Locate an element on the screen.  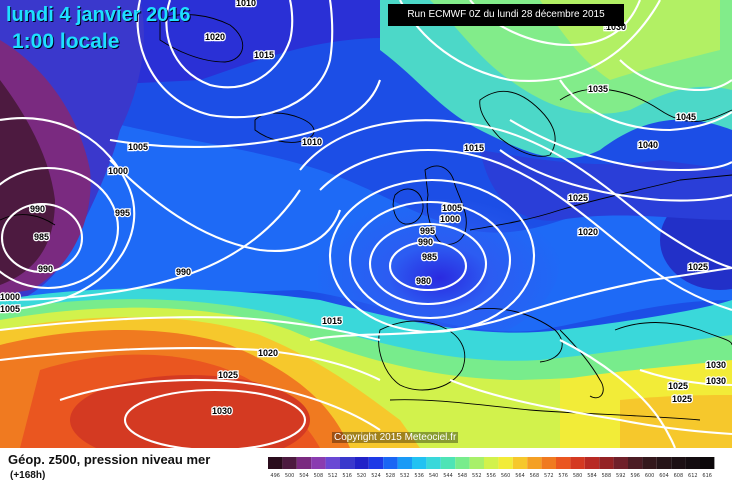
legend-tick-label: 608 is located at coordinates (679, 476).